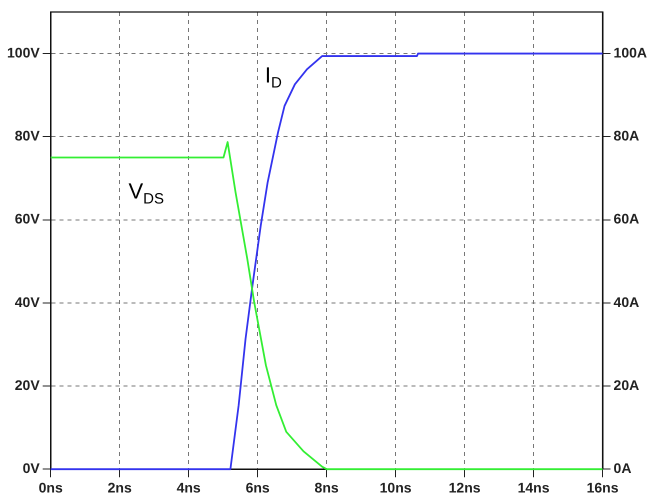  I want to click on x-tick-label: 16ns, so click(602, 487).